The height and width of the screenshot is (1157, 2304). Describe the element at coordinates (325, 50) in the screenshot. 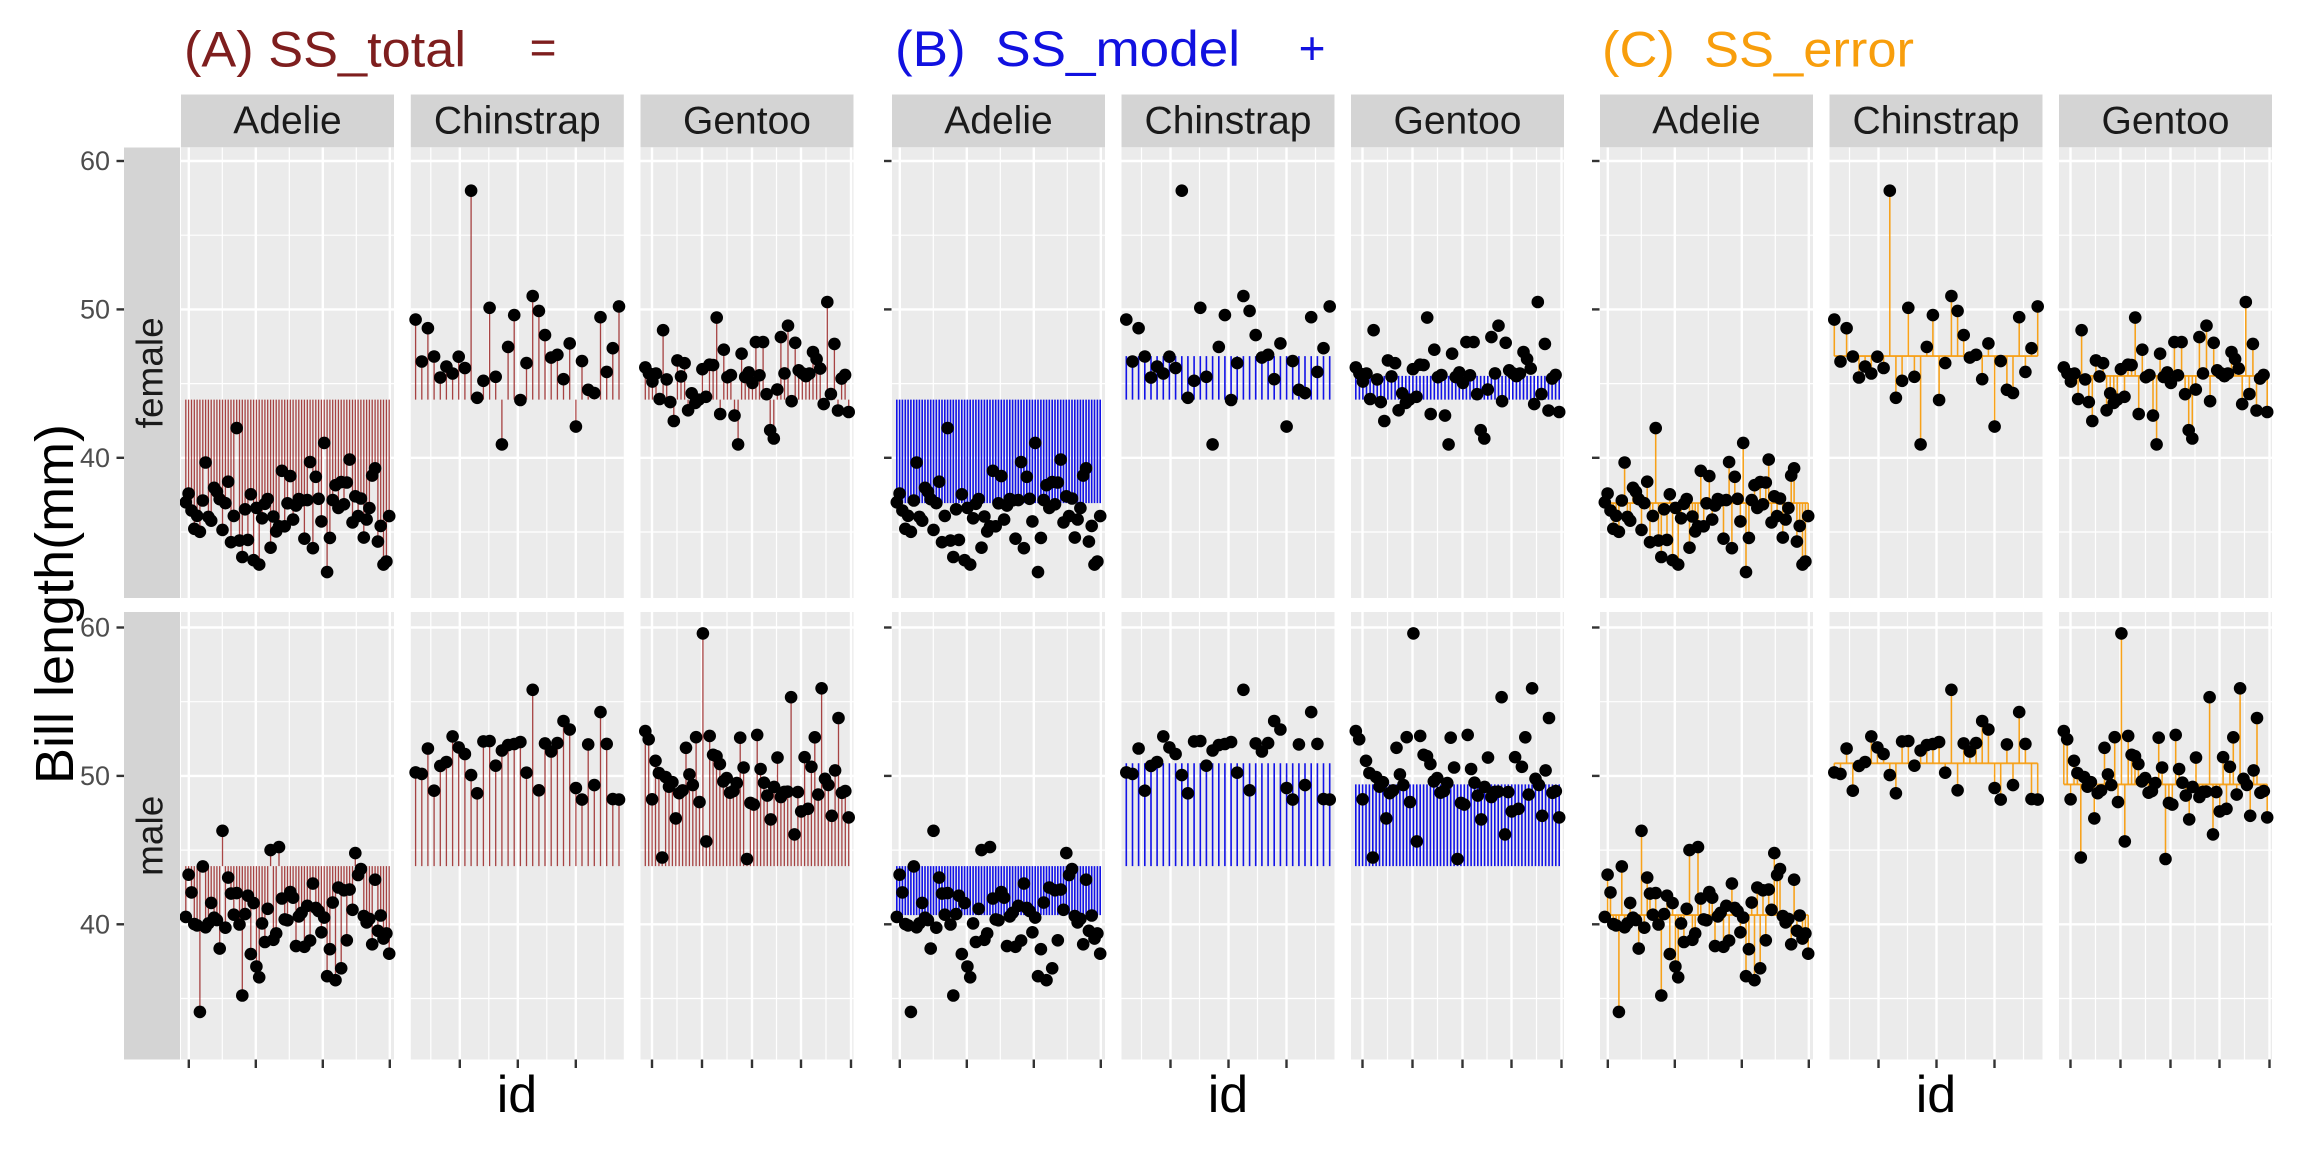

I see `svg-text: (A) SS_total` at that location.